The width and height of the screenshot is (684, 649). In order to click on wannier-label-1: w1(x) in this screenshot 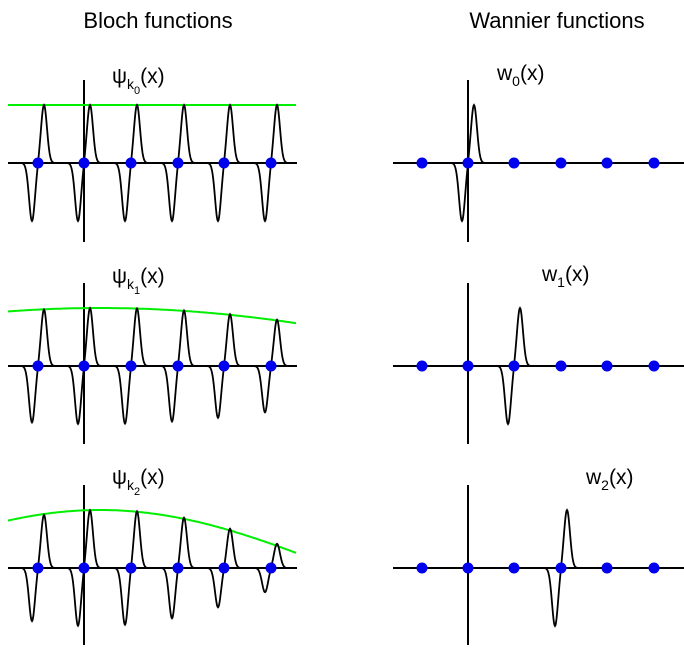, I will do `click(565, 276)`.